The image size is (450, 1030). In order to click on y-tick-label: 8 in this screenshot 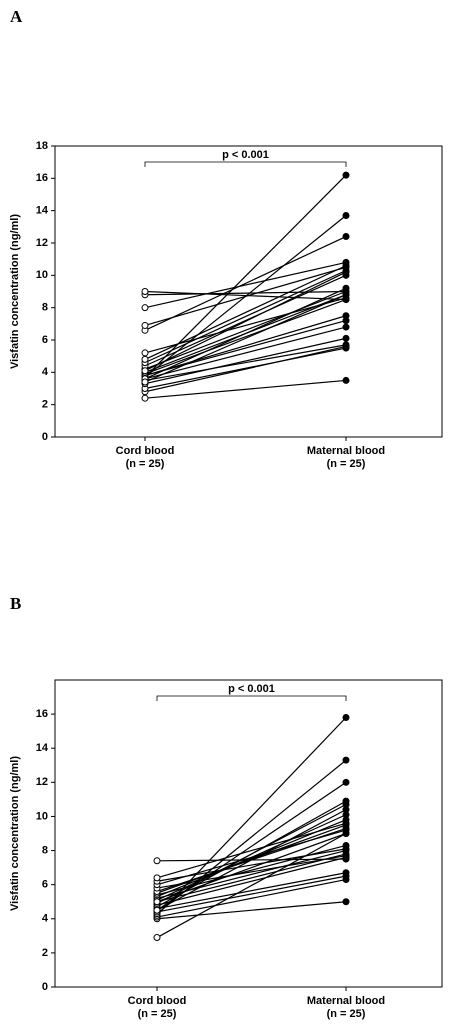, I will do `click(45, 308)`.